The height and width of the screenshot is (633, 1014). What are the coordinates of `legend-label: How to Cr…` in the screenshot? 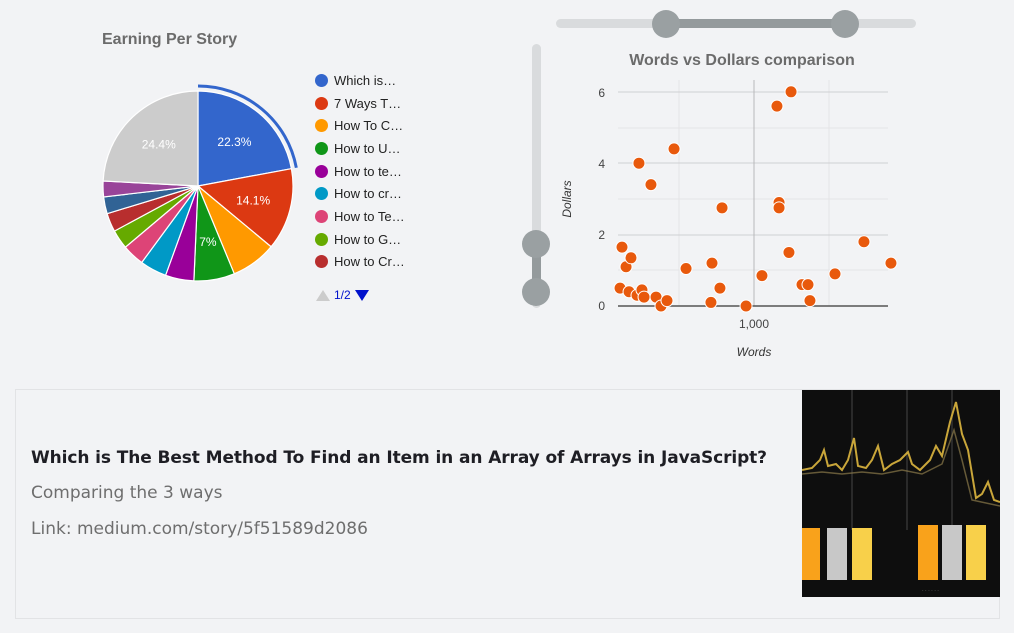 It's located at (369, 262).